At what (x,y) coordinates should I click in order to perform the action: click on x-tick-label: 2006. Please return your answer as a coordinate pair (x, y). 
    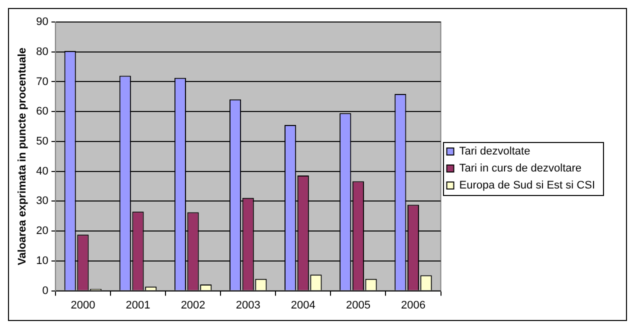
    Looking at the image, I should click on (413, 305).